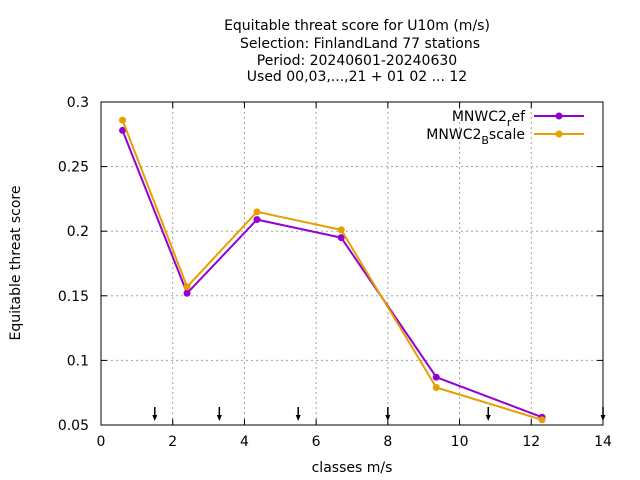 This screenshot has height=480, width=640. I want to click on legend-item: MNWC2ref, so click(518, 119).